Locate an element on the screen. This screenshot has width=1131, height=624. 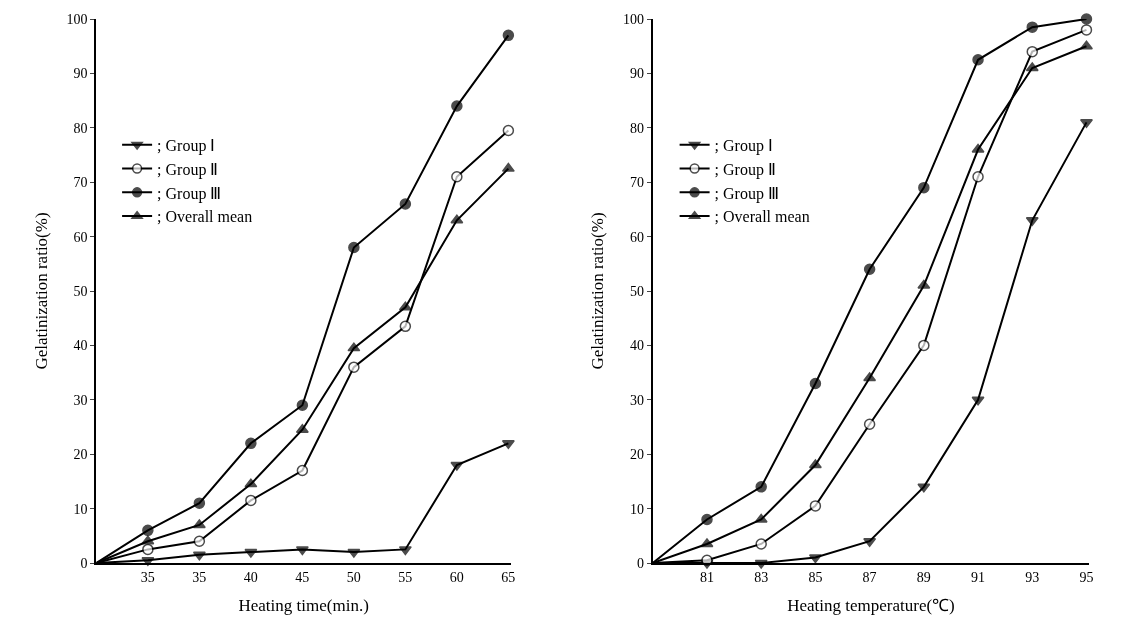
x-tick-label: 89 is located at coordinates (923, 577).